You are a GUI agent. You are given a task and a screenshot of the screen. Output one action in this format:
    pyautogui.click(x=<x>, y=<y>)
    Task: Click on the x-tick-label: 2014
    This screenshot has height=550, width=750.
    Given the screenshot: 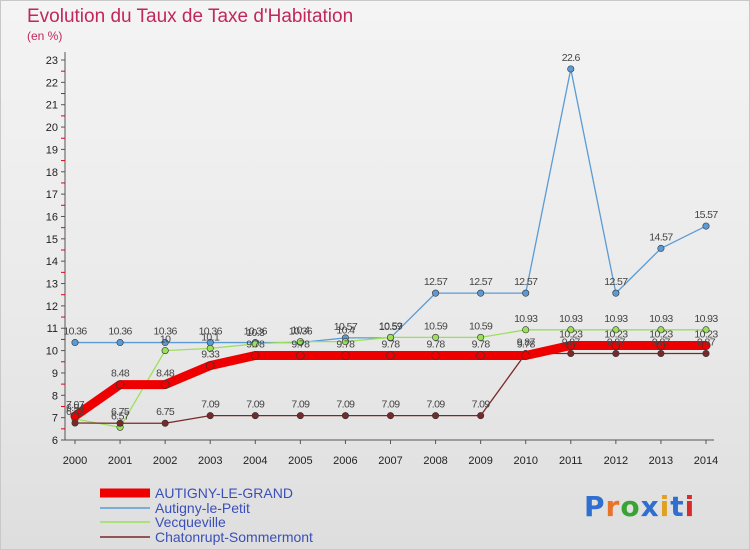 What is the action you would take?
    pyautogui.click(x=706, y=461)
    